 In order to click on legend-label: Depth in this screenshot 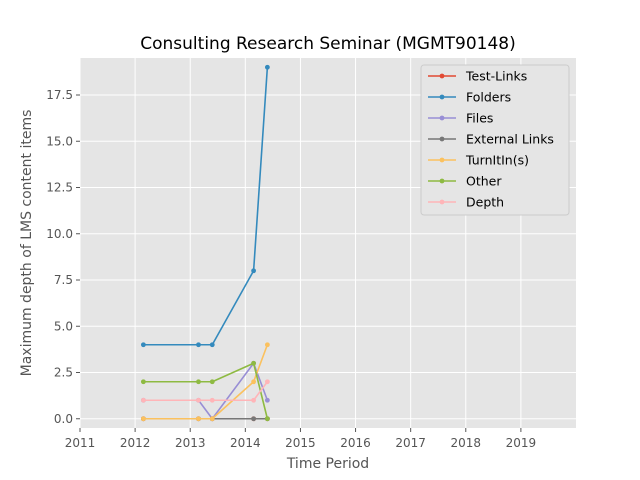, I will do `click(485, 202)`.